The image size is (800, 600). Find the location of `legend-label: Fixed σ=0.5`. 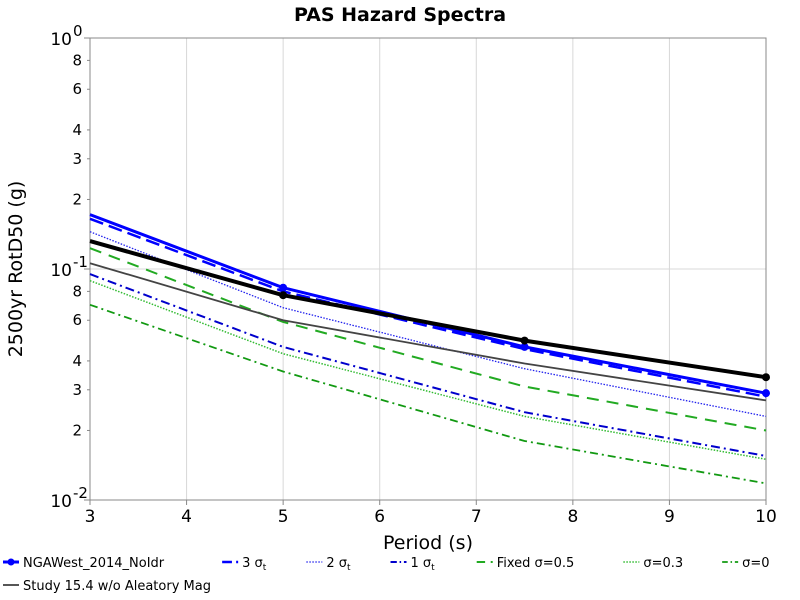

legend-label: Fixed σ=0.5 is located at coordinates (536, 563).